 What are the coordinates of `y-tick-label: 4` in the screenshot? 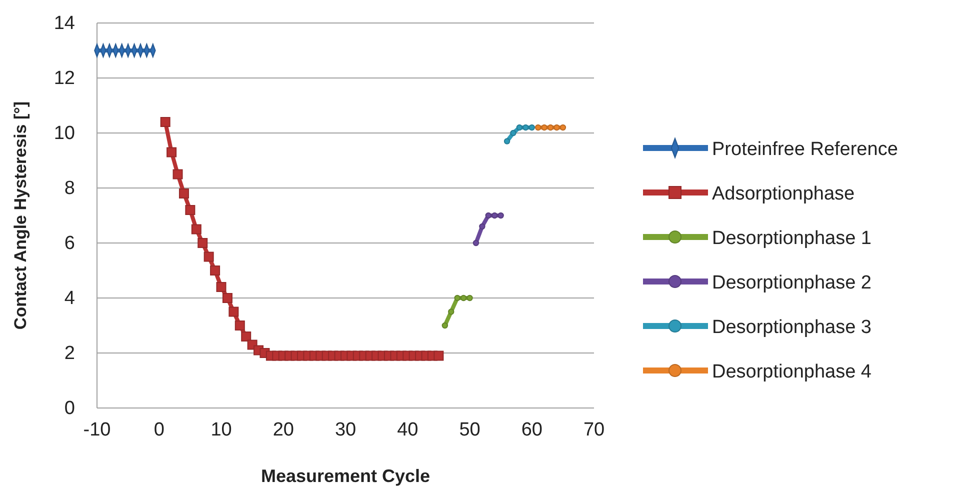 It's located at (70, 299).